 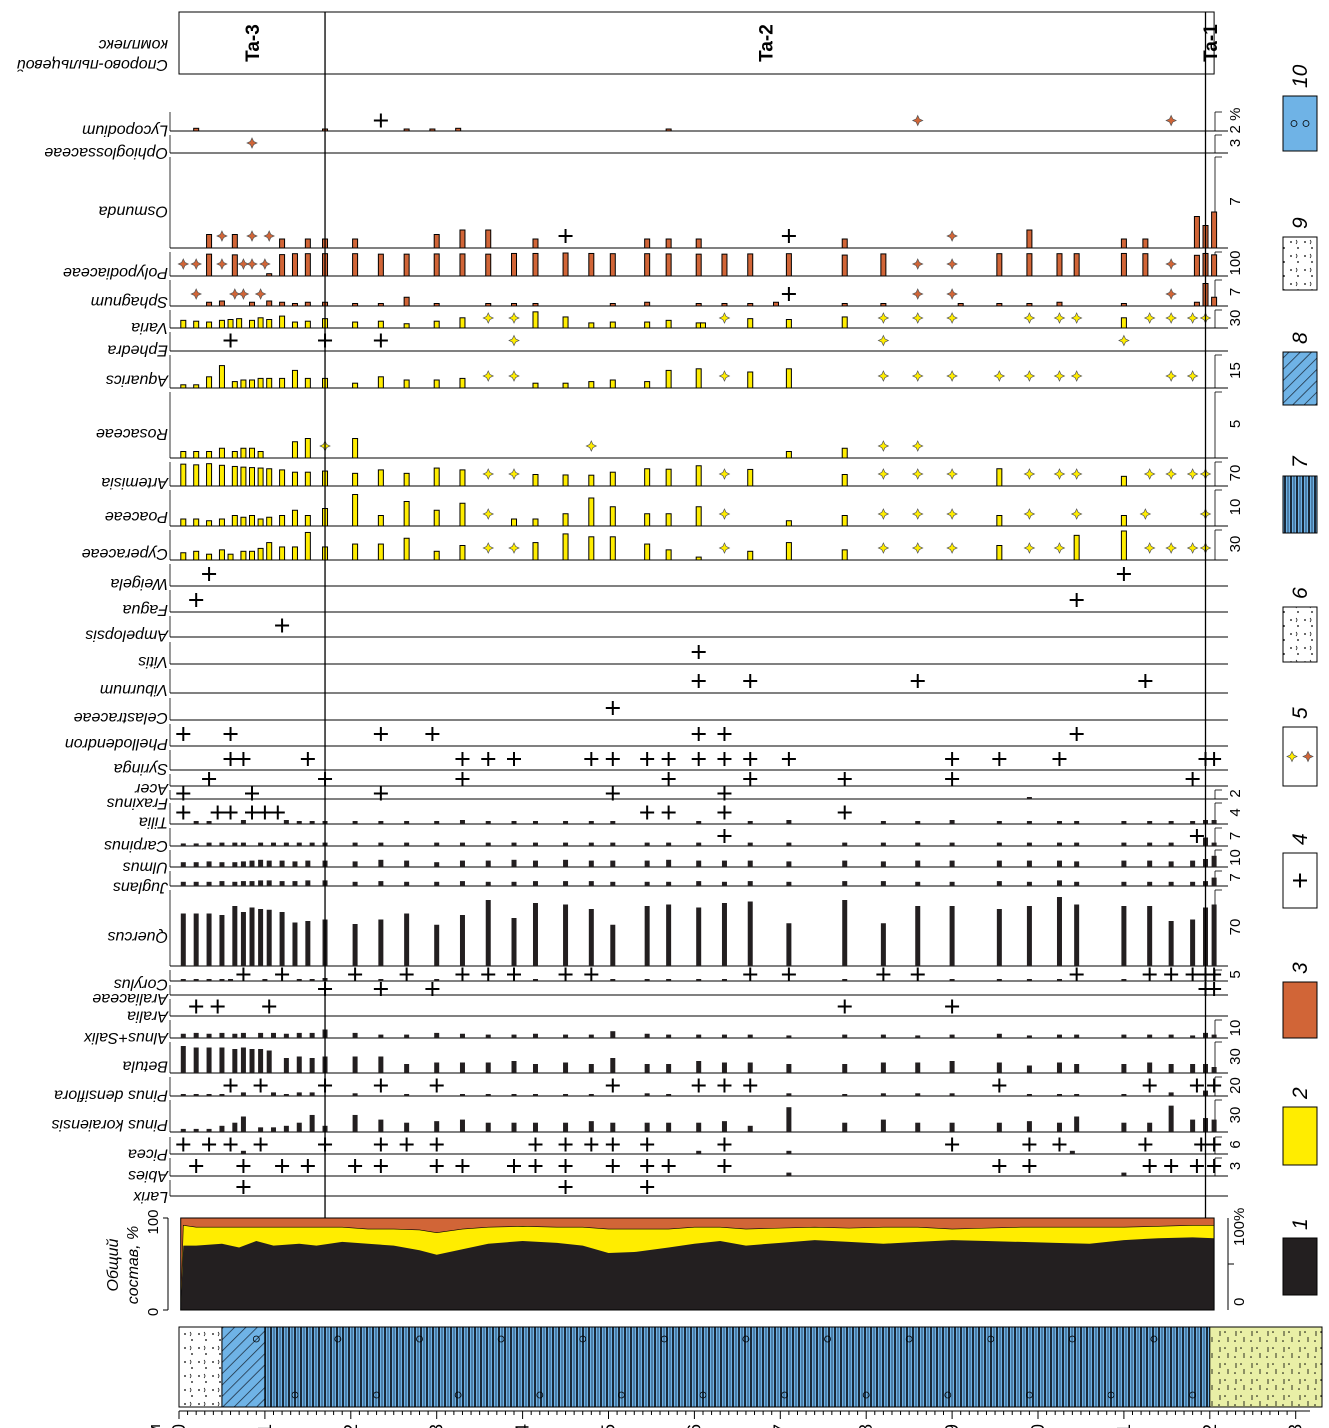 What do you see at coordinates (150, 1196) in the screenshot?
I see `taxon-name: Larix` at bounding box center [150, 1196].